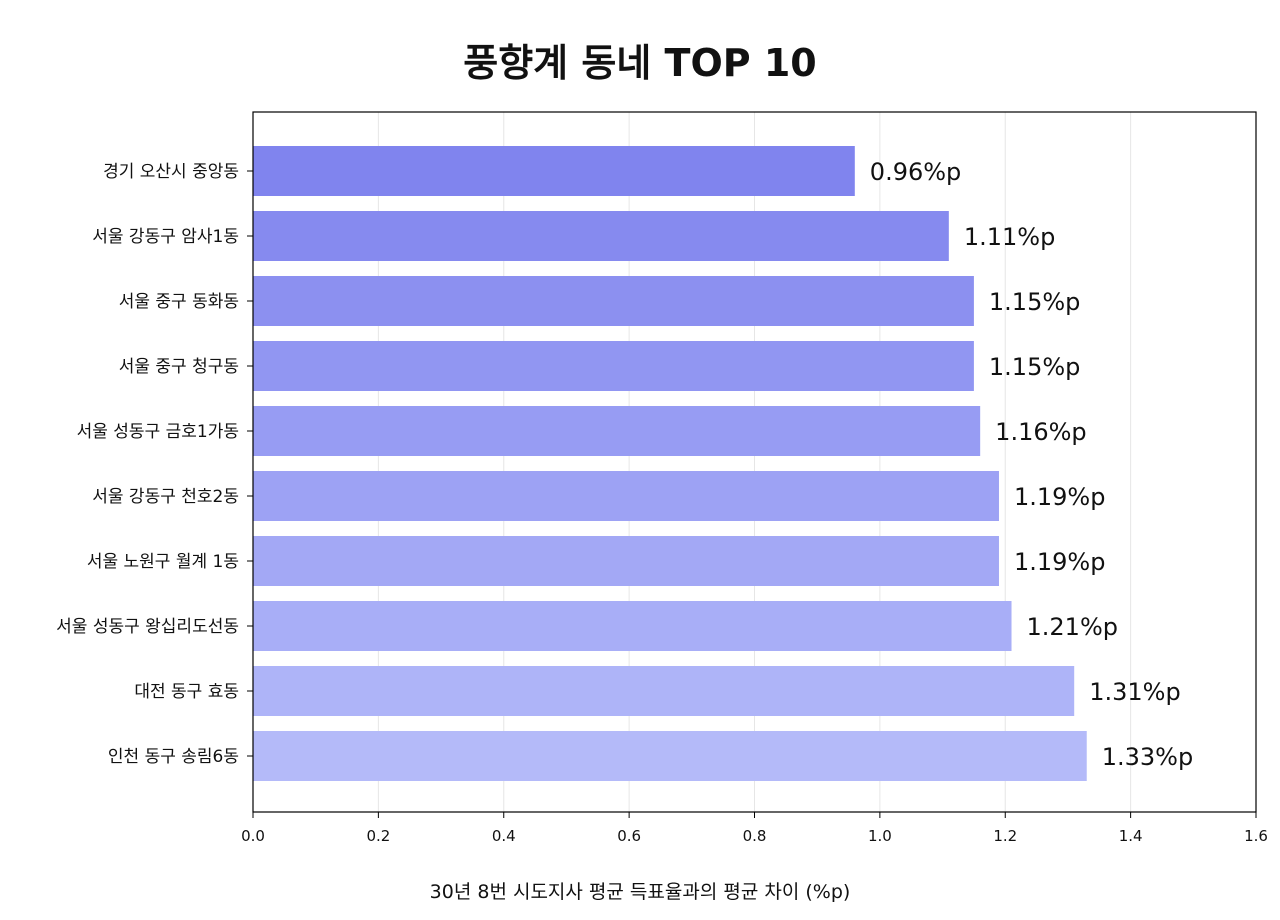  Describe the element at coordinates (1147, 757) in the screenshot. I see `data-label: 1.33%p` at that location.